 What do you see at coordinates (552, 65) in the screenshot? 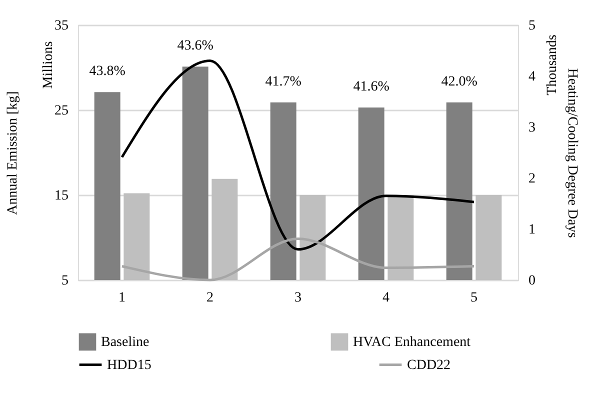
I see `text: Thousands` at bounding box center [552, 65].